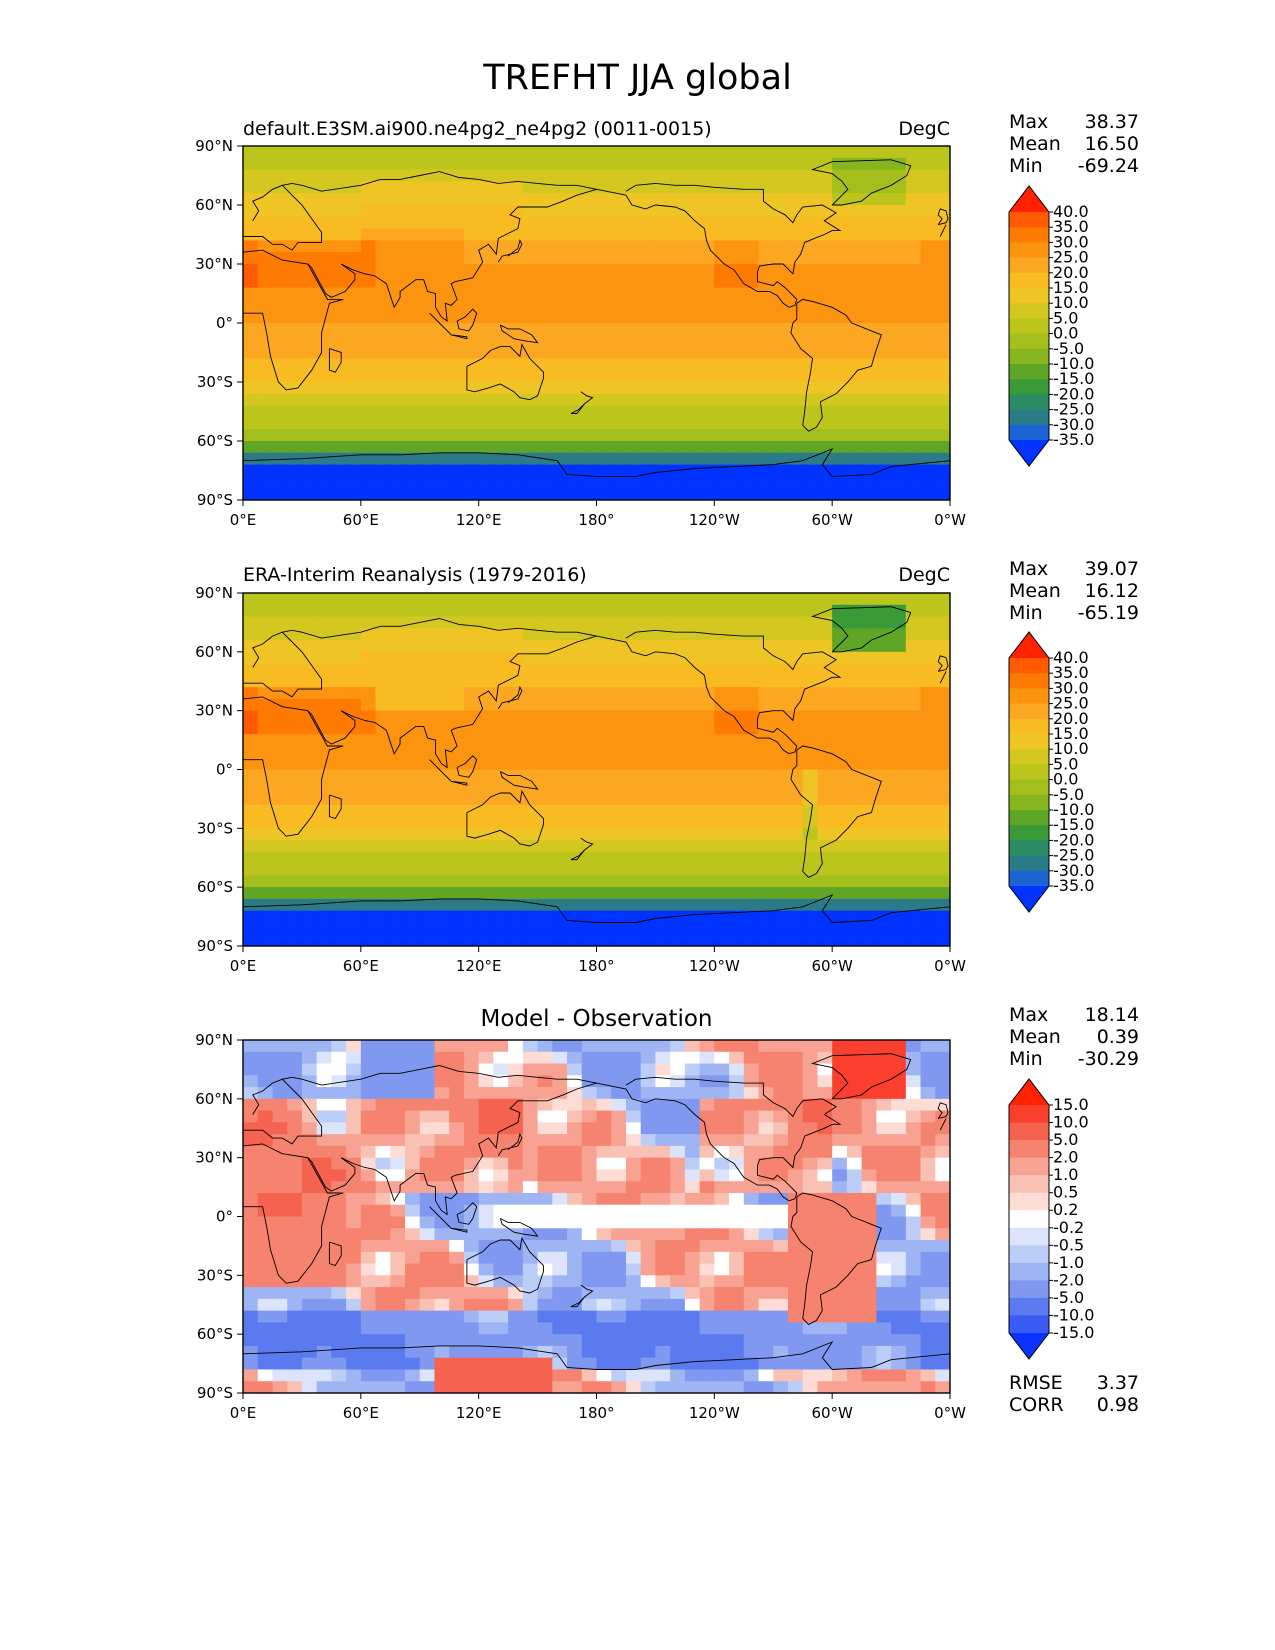  I want to click on colorbar-extend-top, so click(1029, 199).